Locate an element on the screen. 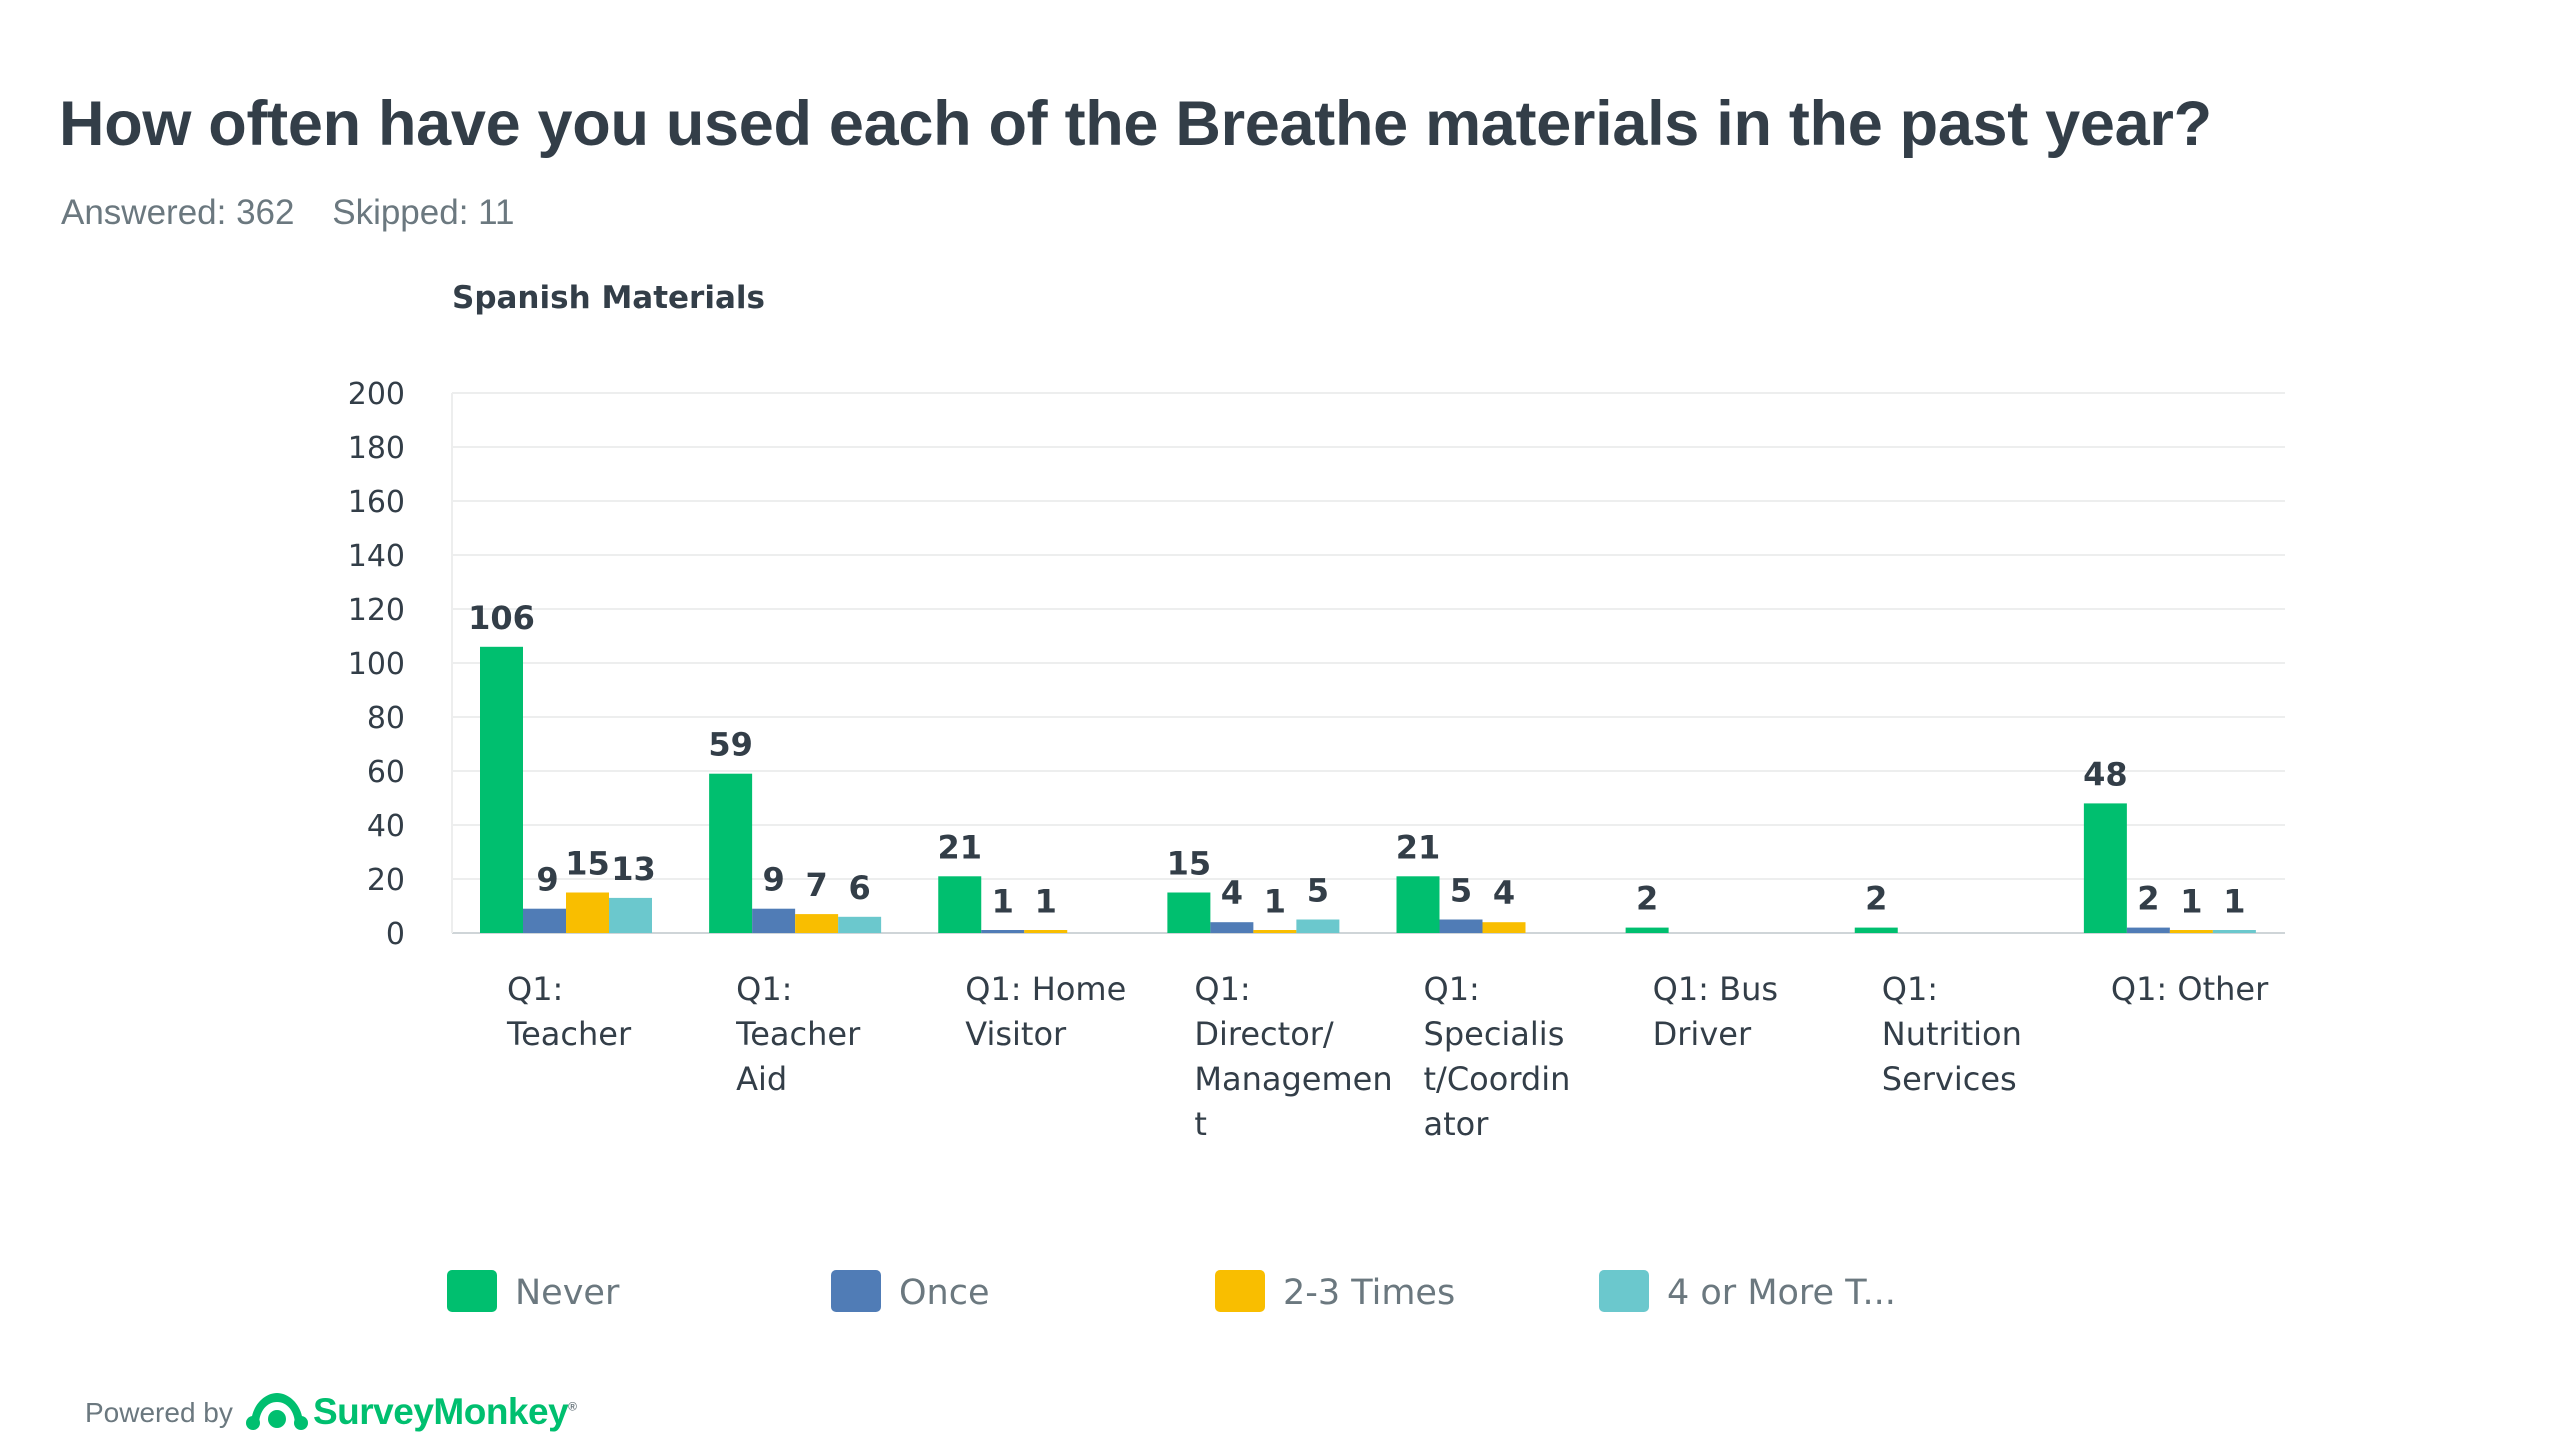 This screenshot has height=1443, width=2560. y-tick-label: 100 is located at coordinates (376, 664).